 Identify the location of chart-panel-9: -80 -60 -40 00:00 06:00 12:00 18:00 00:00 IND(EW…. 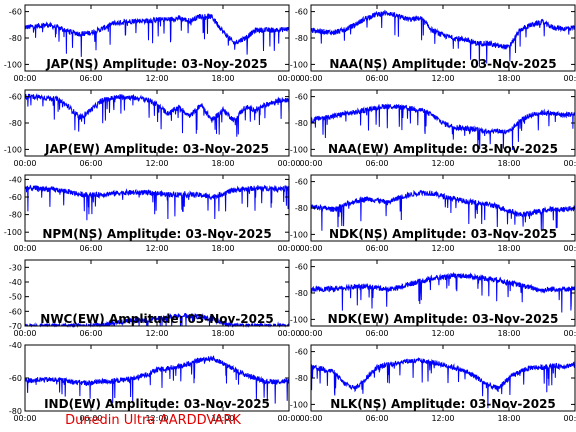
(155, 382).